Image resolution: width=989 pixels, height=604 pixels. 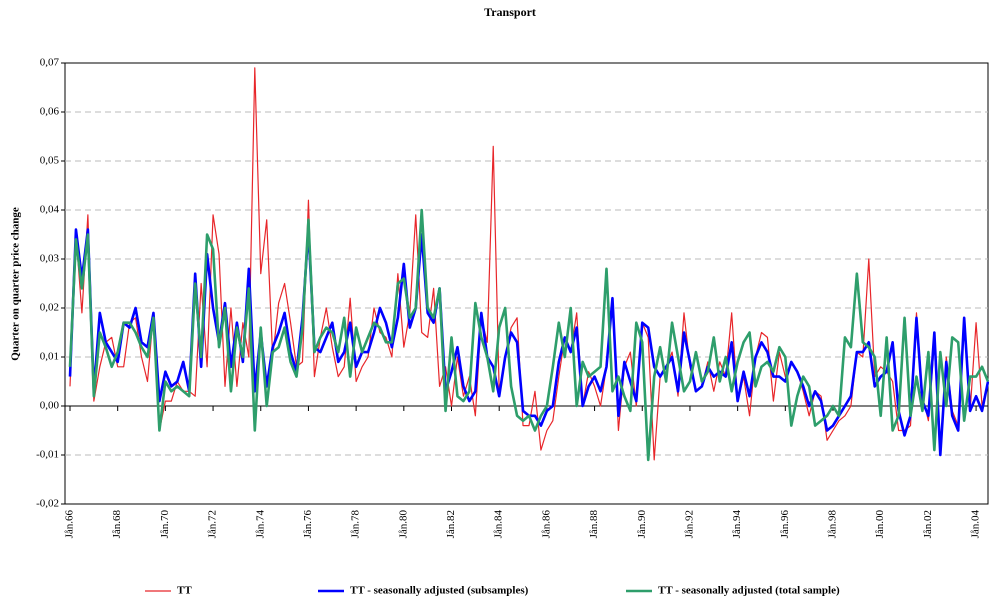 I want to click on y-tick-label: 0,03, so click(x=50, y=259).